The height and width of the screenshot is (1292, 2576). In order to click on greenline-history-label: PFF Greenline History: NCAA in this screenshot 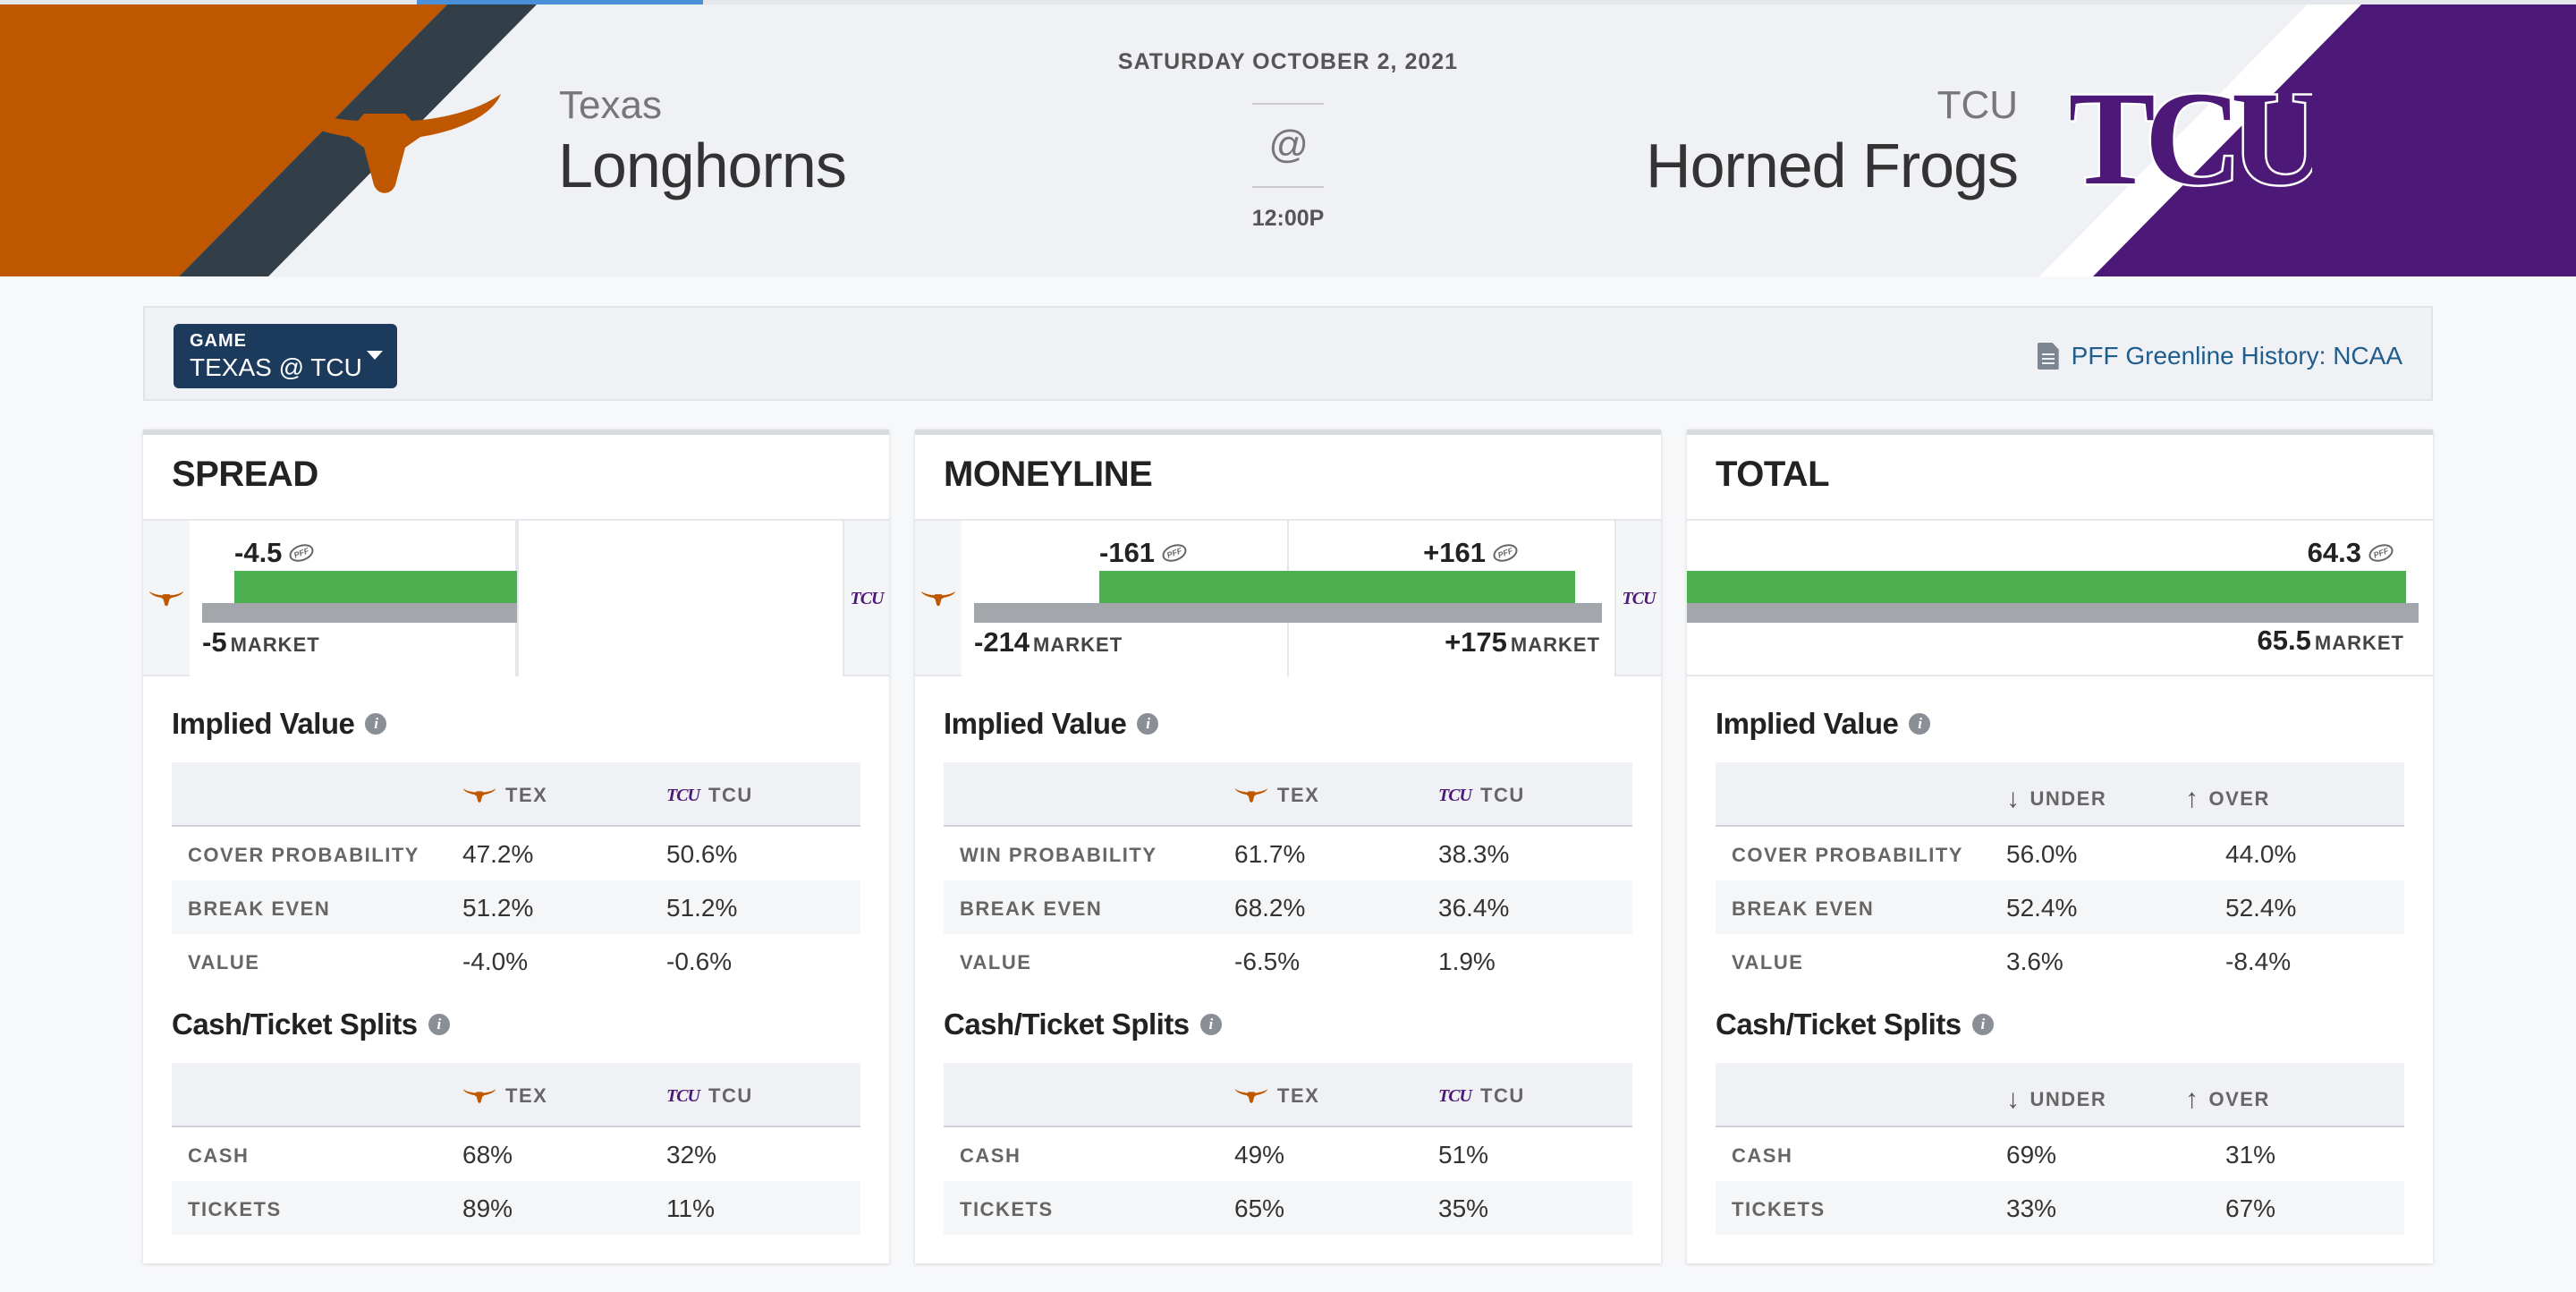, I will do `click(2236, 356)`.